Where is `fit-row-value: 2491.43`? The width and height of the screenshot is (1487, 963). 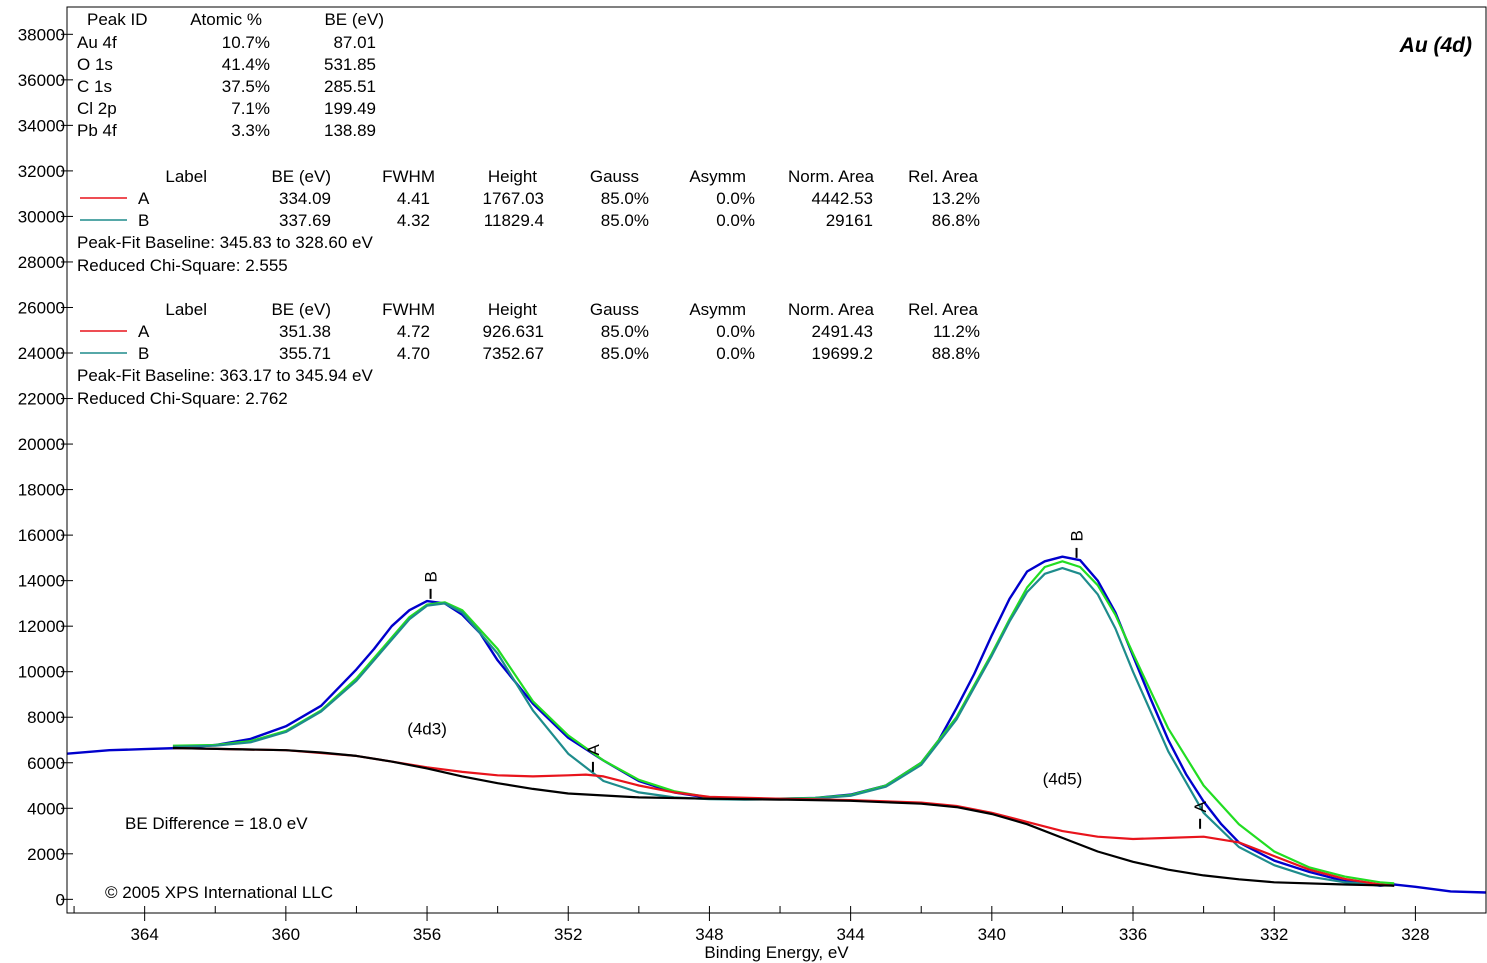 fit-row-value: 2491.43 is located at coordinates (842, 331).